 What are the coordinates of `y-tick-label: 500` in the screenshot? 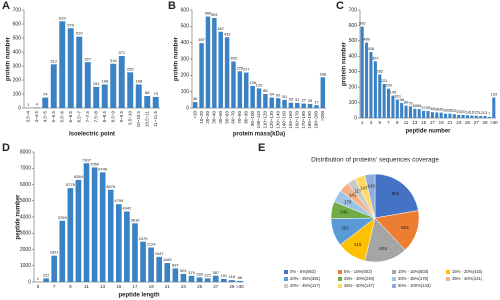 It's located at (185, 27).